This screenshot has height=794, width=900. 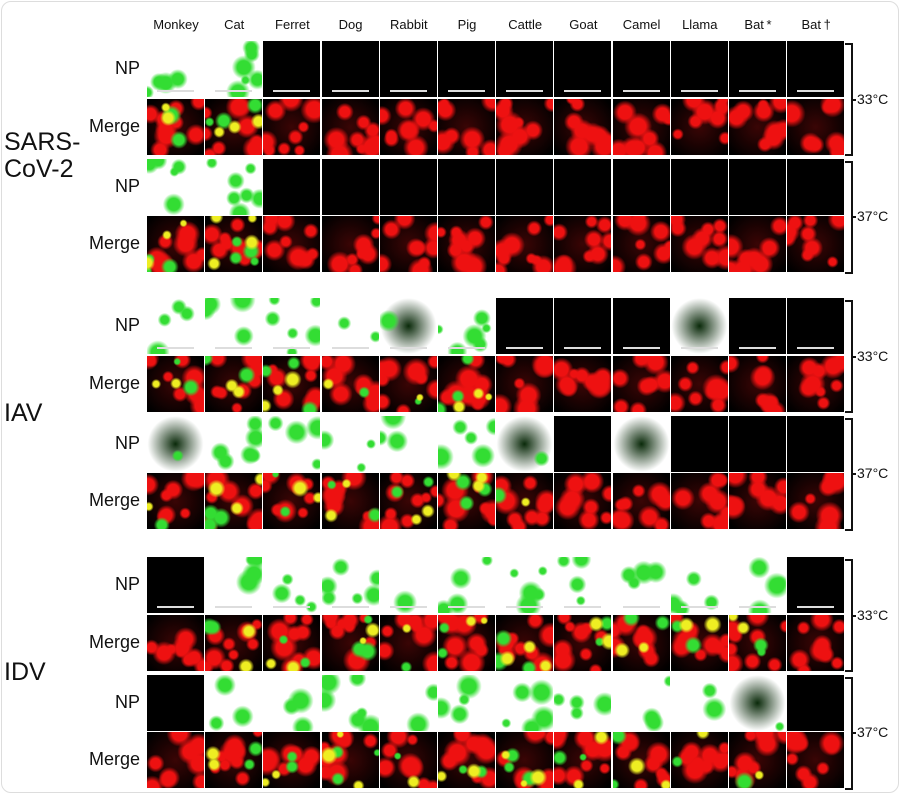 What do you see at coordinates (641, 24) in the screenshot?
I see `column-header-8: Camel` at bounding box center [641, 24].